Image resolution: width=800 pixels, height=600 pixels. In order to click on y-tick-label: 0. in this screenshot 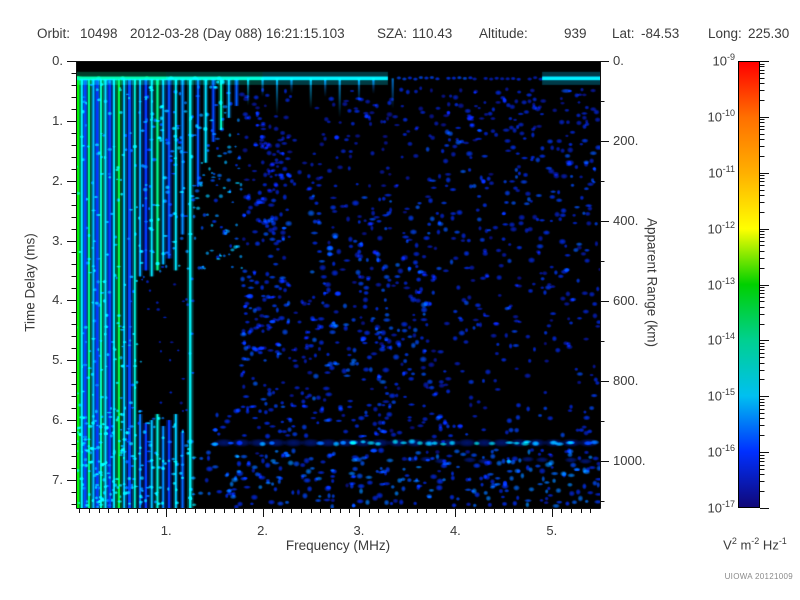, I will do `click(57, 60)`.